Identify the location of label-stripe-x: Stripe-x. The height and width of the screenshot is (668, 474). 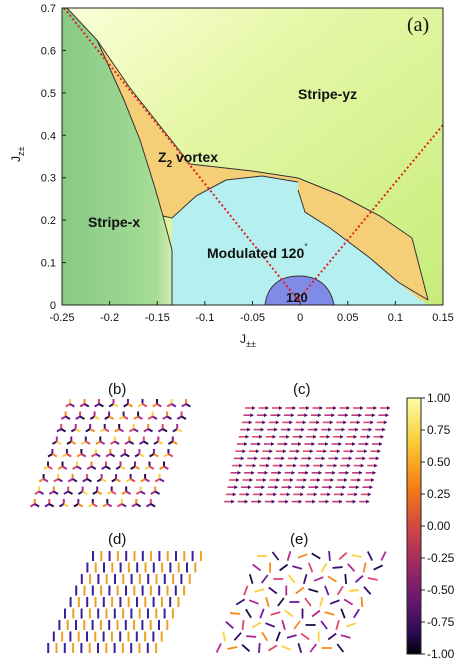
(114, 222).